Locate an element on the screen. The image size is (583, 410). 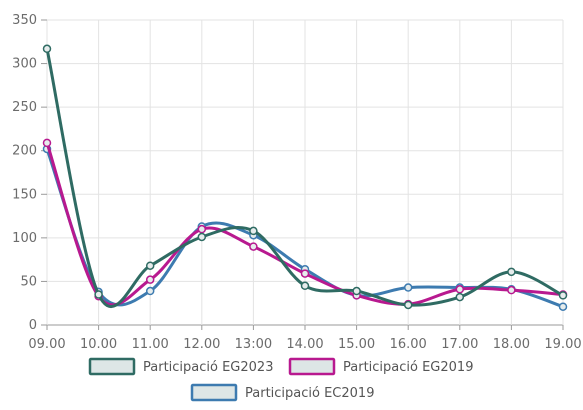
y-tick-label: 250 is located at coordinates (24, 107).